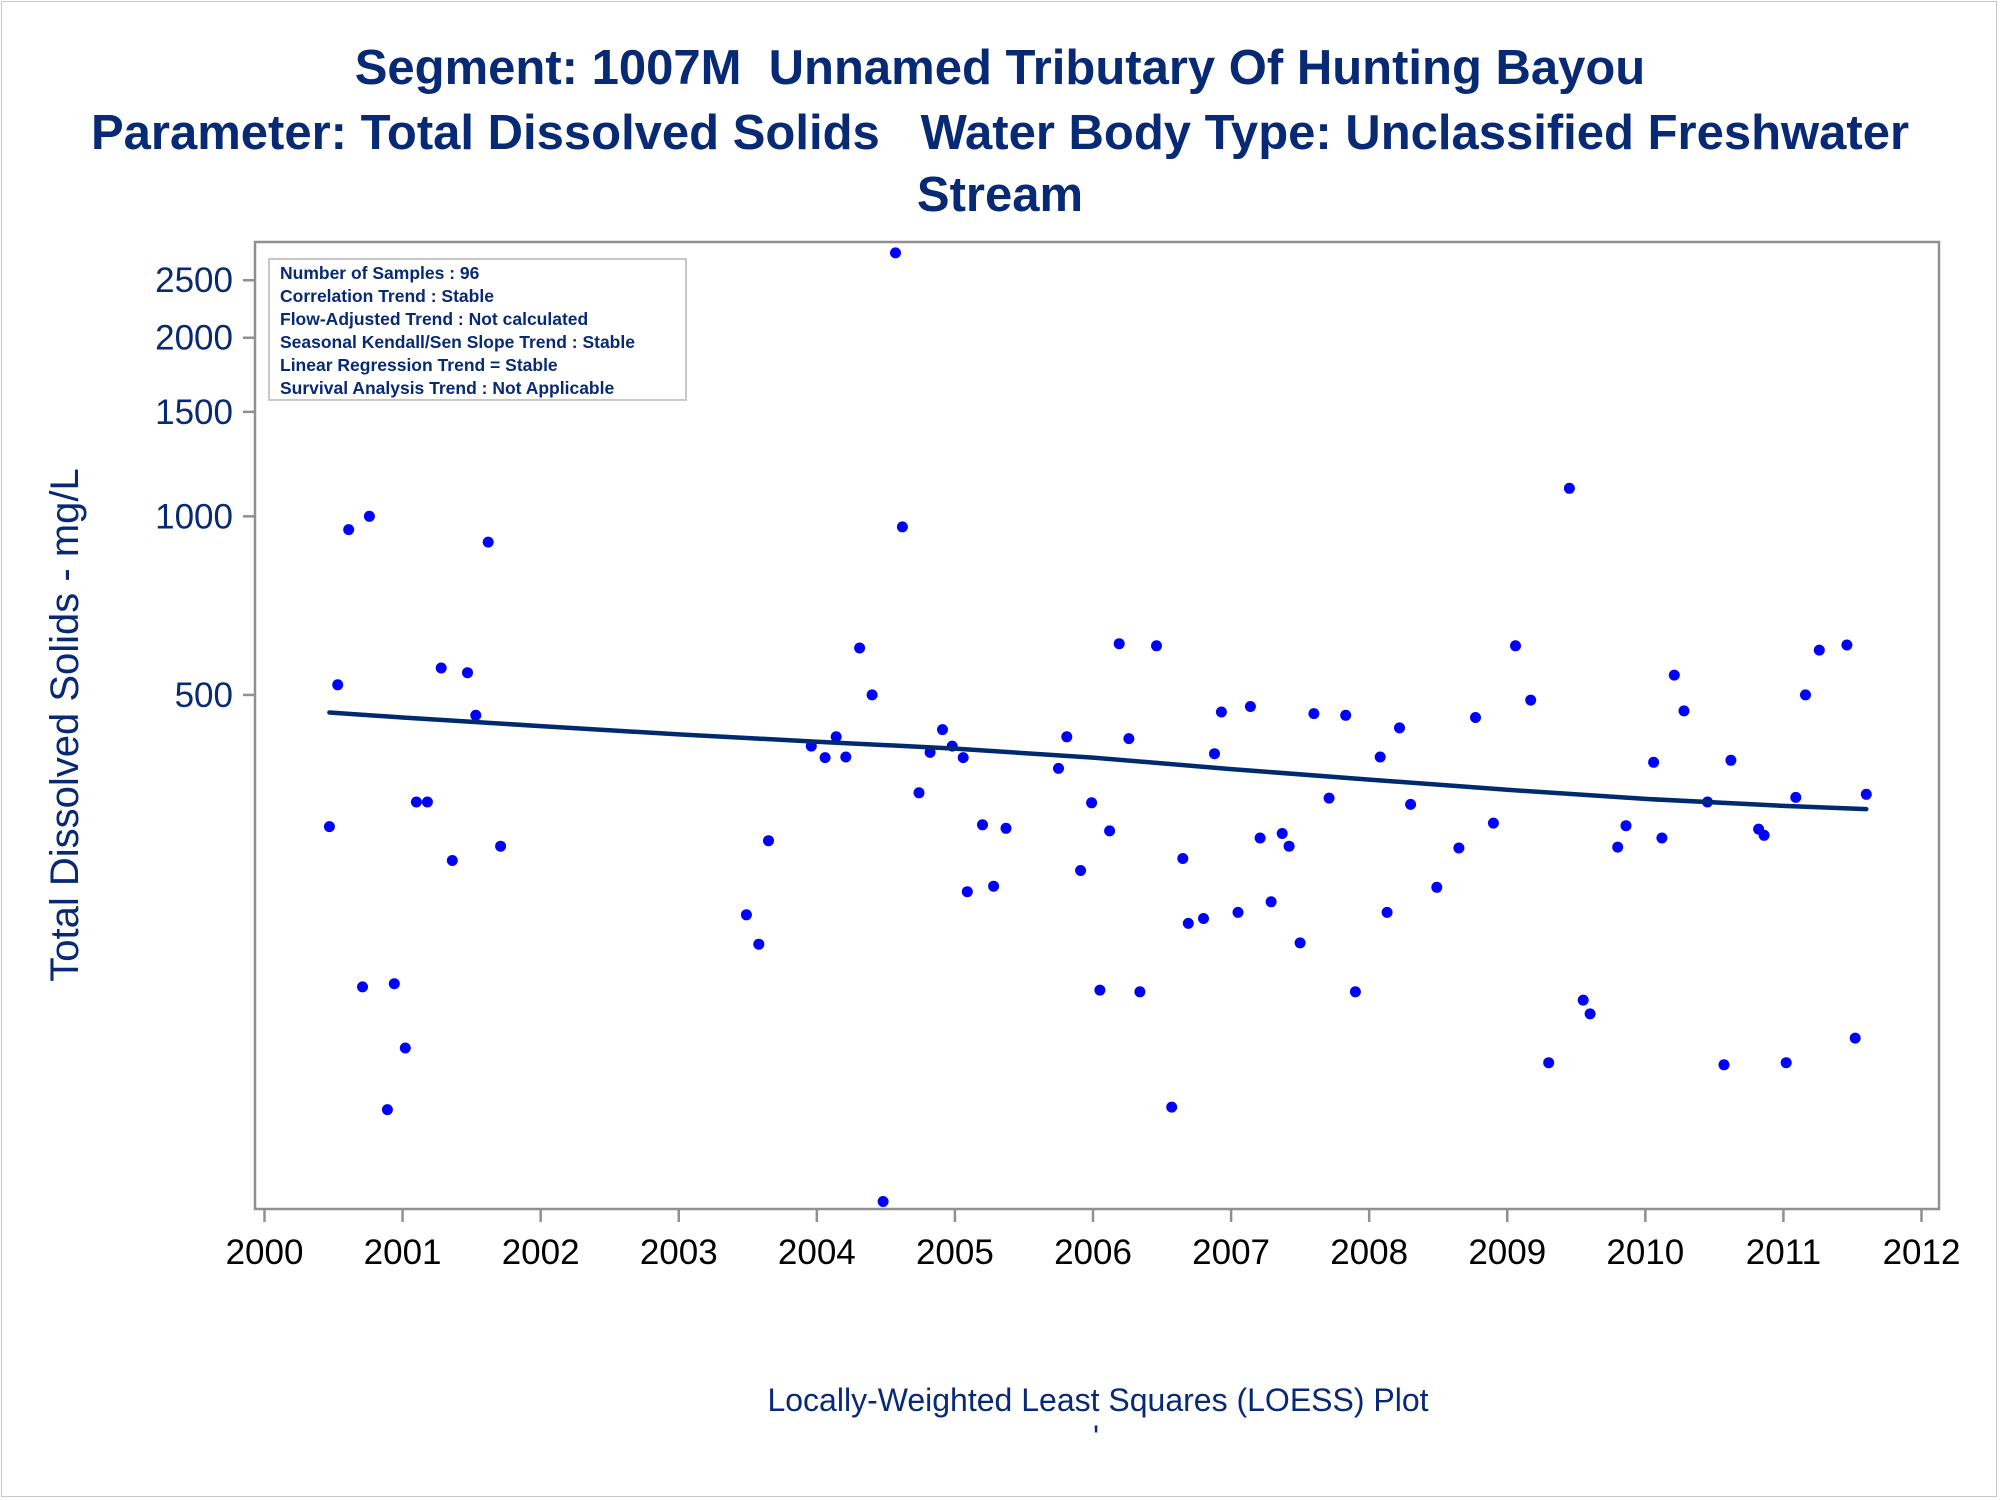 The width and height of the screenshot is (2000, 1500). Describe the element at coordinates (1922, 1252) in the screenshot. I see `x-tick-label: 2012` at that location.